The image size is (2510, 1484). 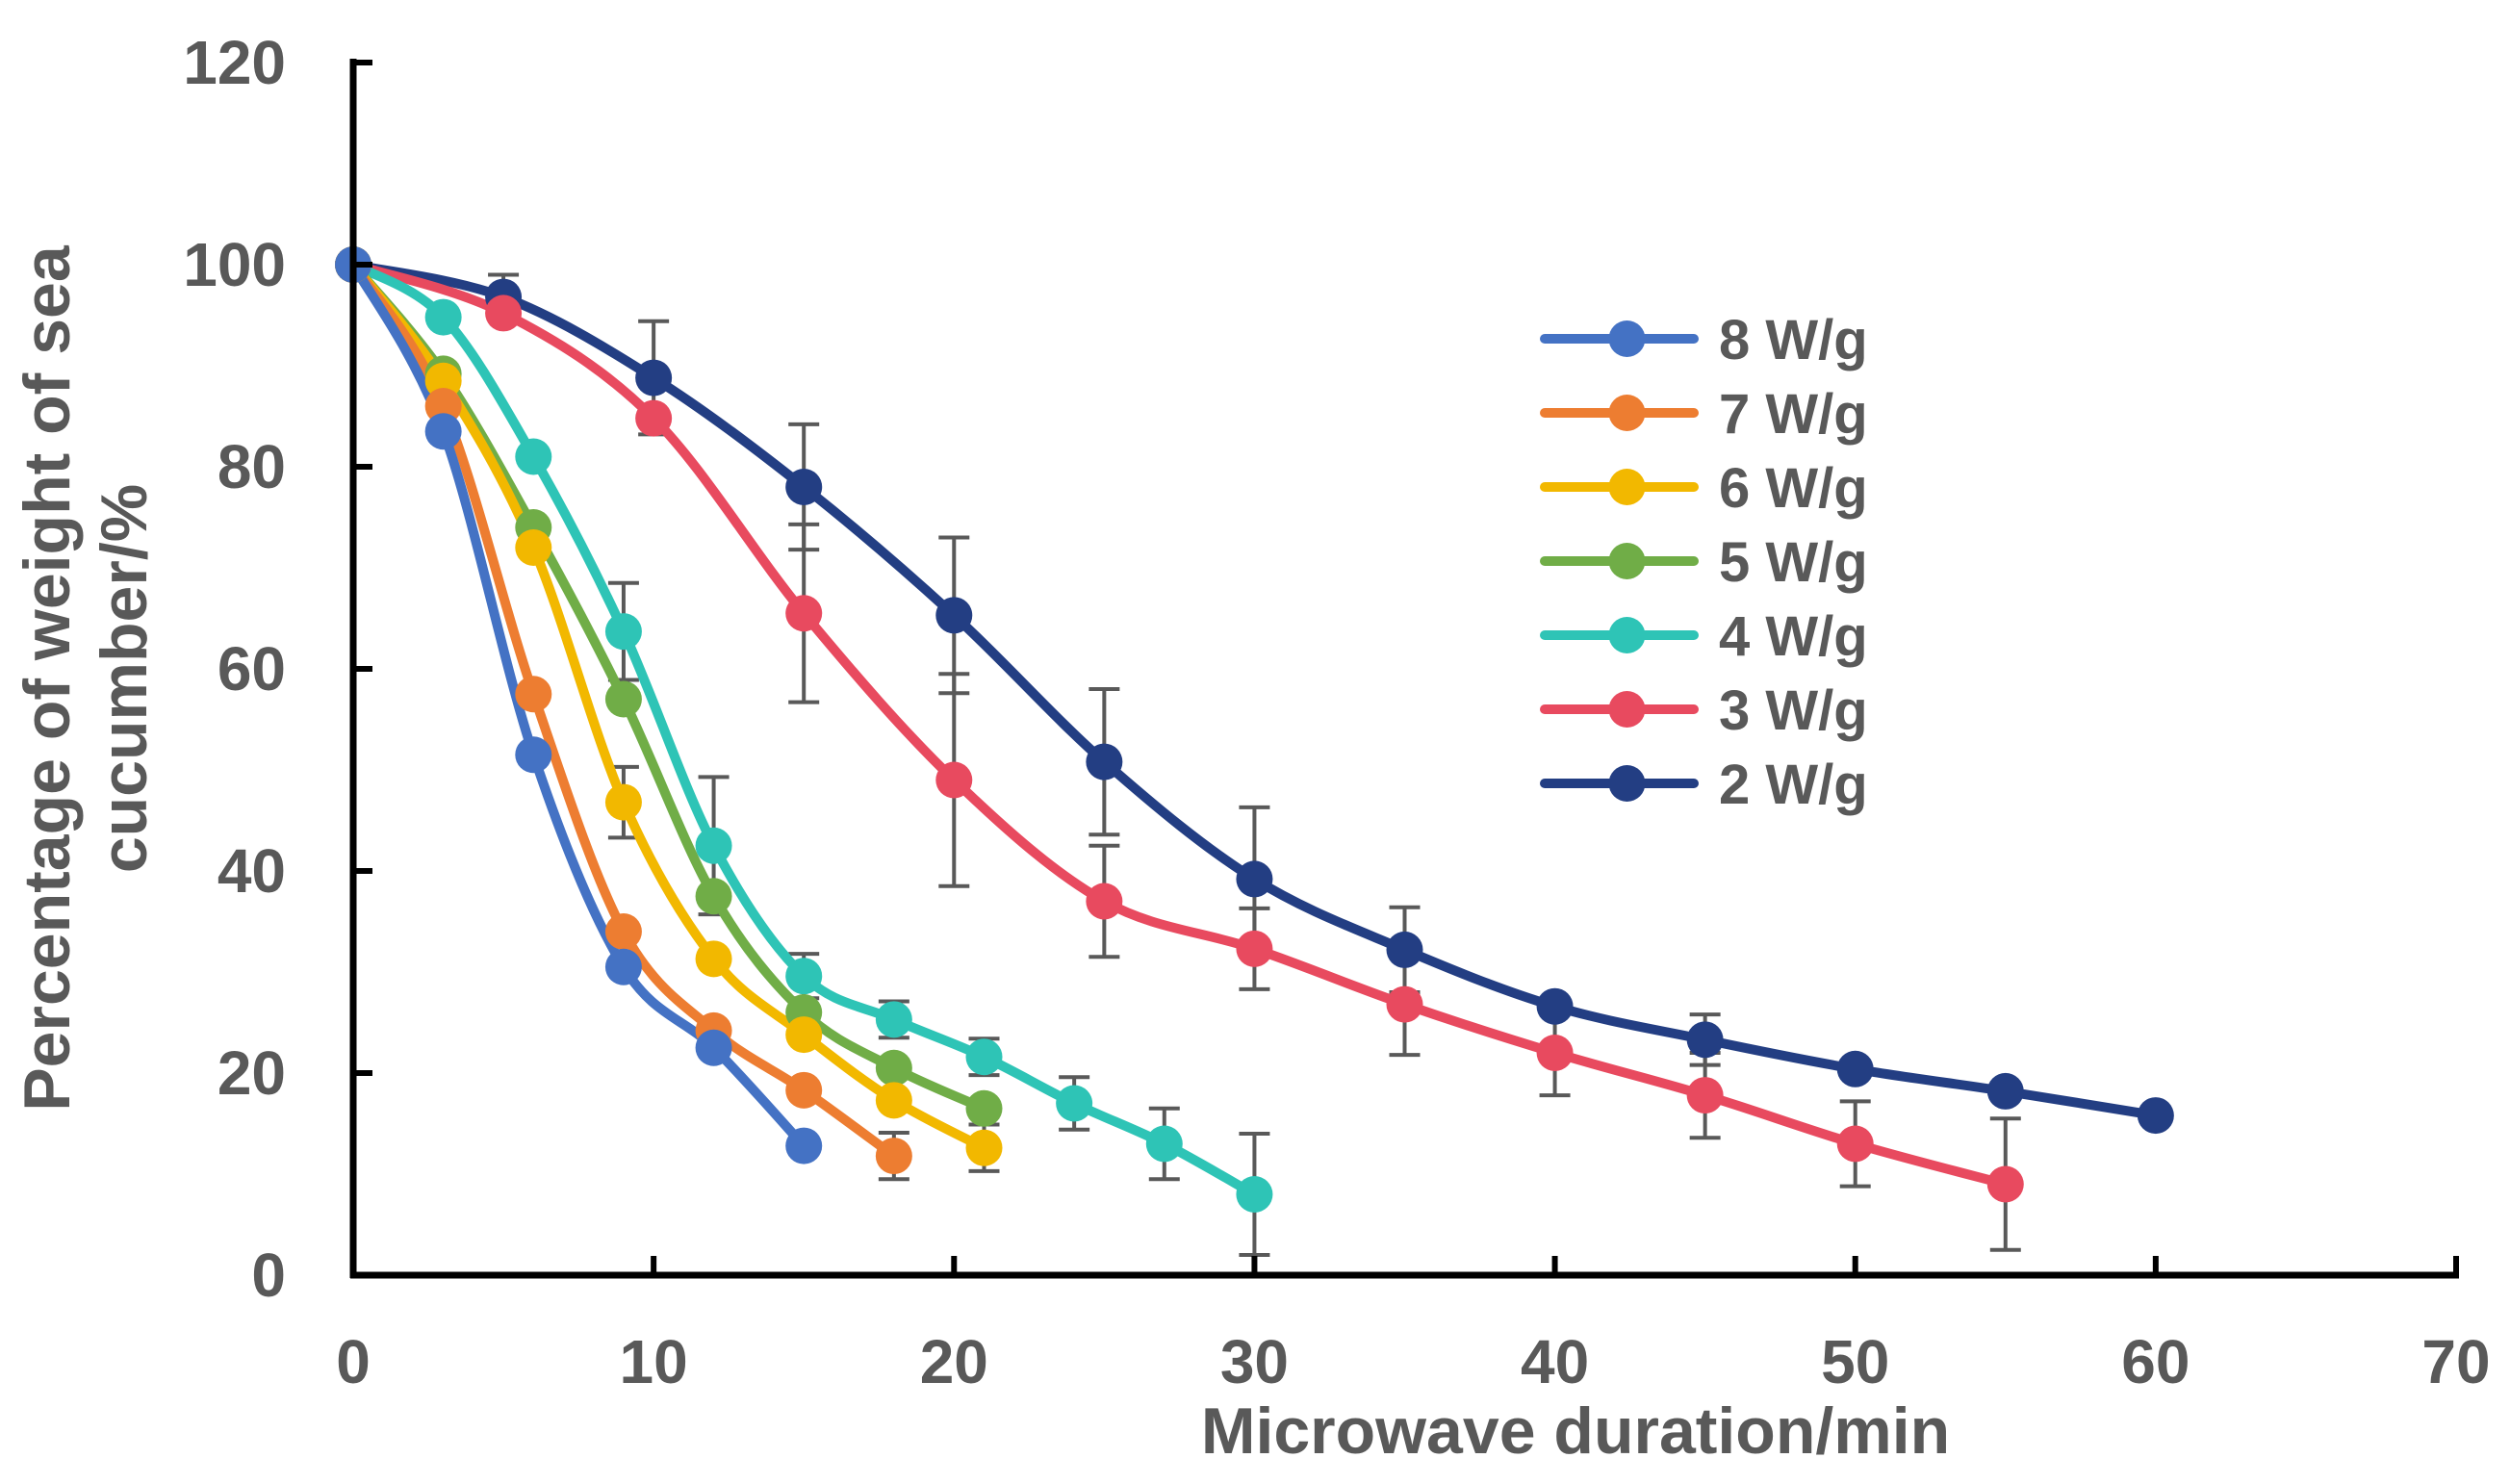 I want to click on y-tick-label: 0, so click(x=268, y=1275).